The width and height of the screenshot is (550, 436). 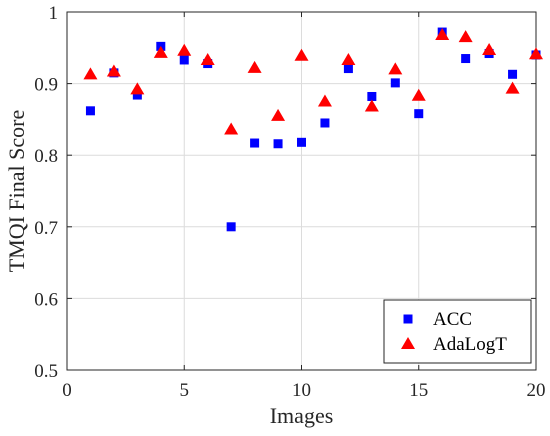 What do you see at coordinates (46, 85) in the screenshot?
I see `y-tick-label: 0.9` at bounding box center [46, 85].